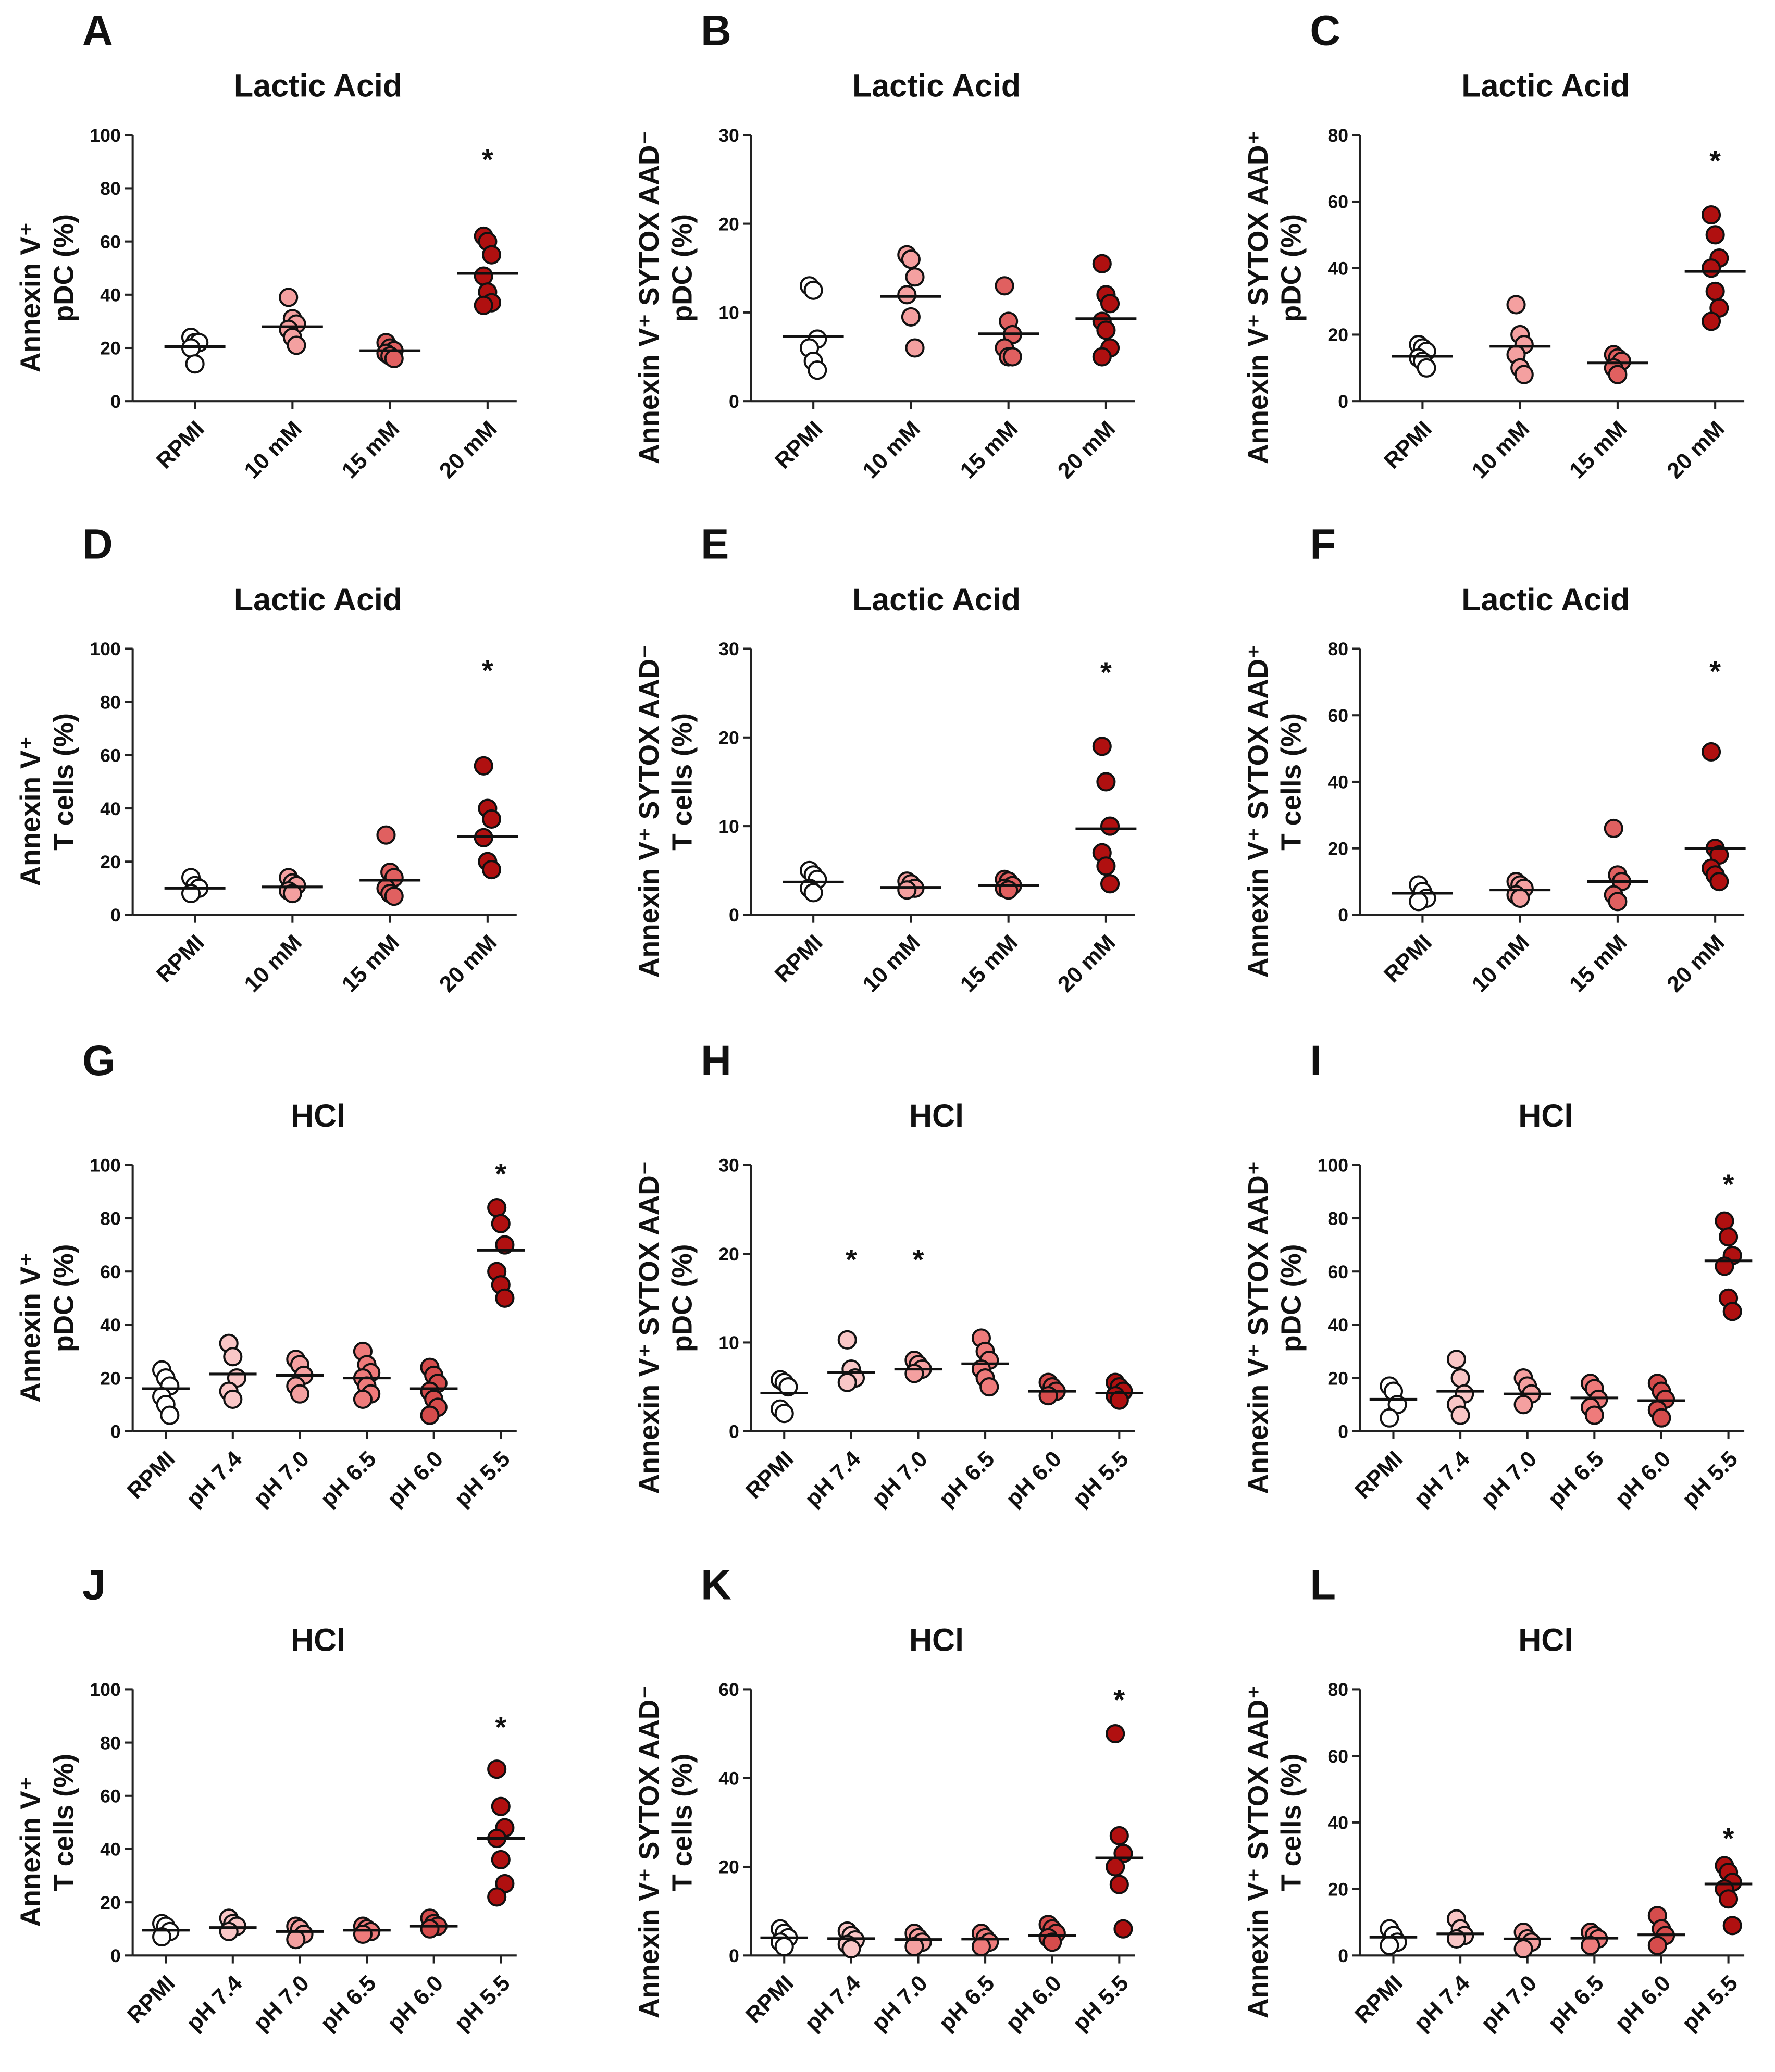 The image size is (1775, 2072). What do you see at coordinates (97, 31) in the screenshot?
I see `panel-letter: A` at bounding box center [97, 31].